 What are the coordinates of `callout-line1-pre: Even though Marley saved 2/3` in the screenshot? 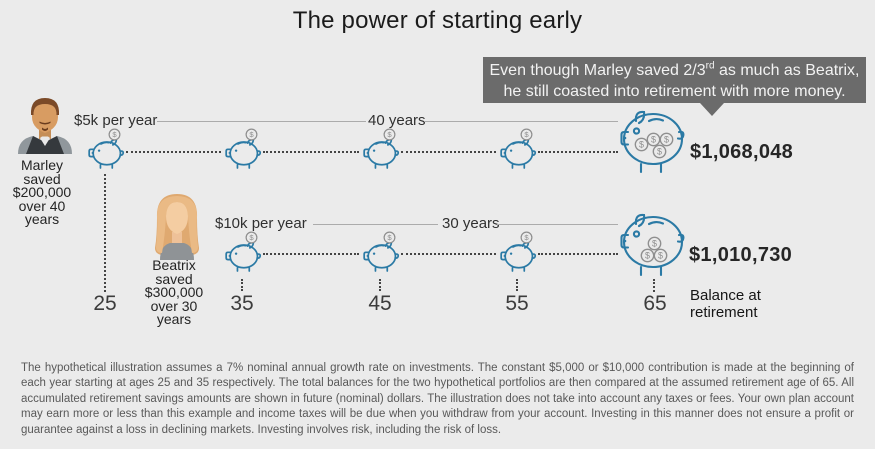 It's located at (597, 70).